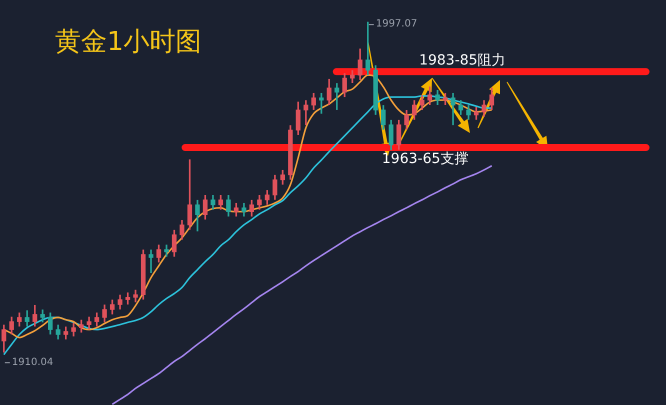 This screenshot has height=405, width=666. What do you see at coordinates (33, 362) in the screenshot?
I see `text: 1910.04` at bounding box center [33, 362].